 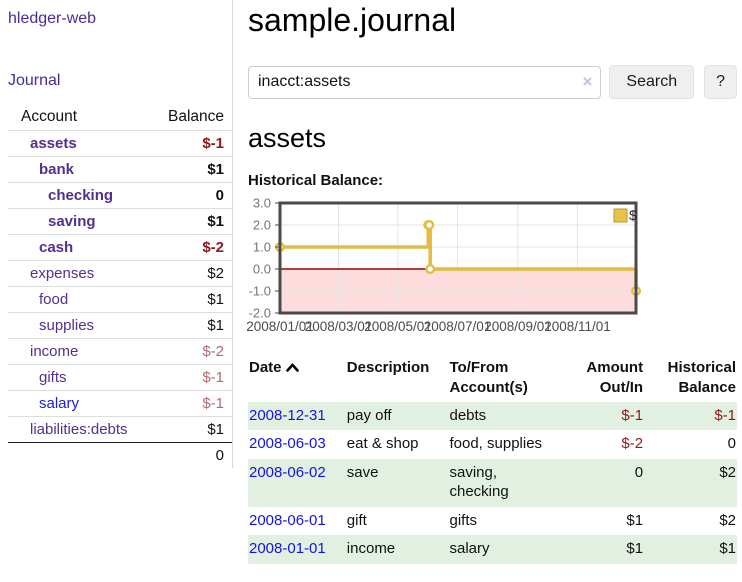 What do you see at coordinates (72, 221) in the screenshot?
I see `account-link: saving` at bounding box center [72, 221].